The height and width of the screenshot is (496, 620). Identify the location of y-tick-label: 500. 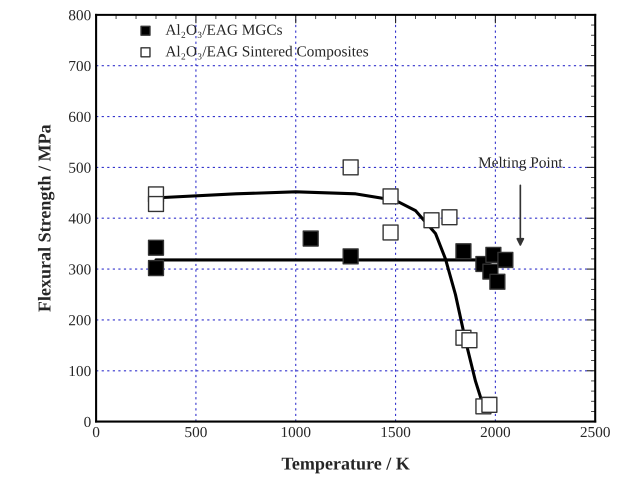
(80, 167).